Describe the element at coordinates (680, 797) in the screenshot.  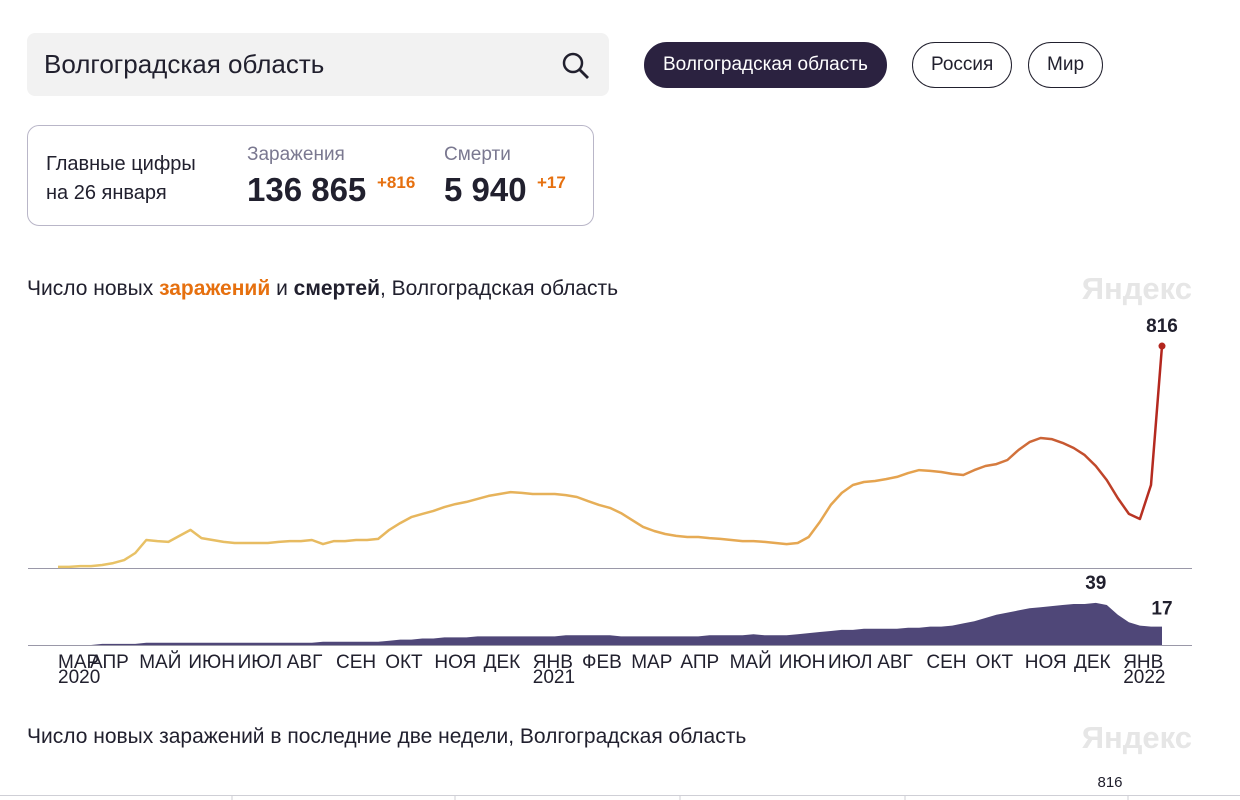
I see `ticks` at that location.